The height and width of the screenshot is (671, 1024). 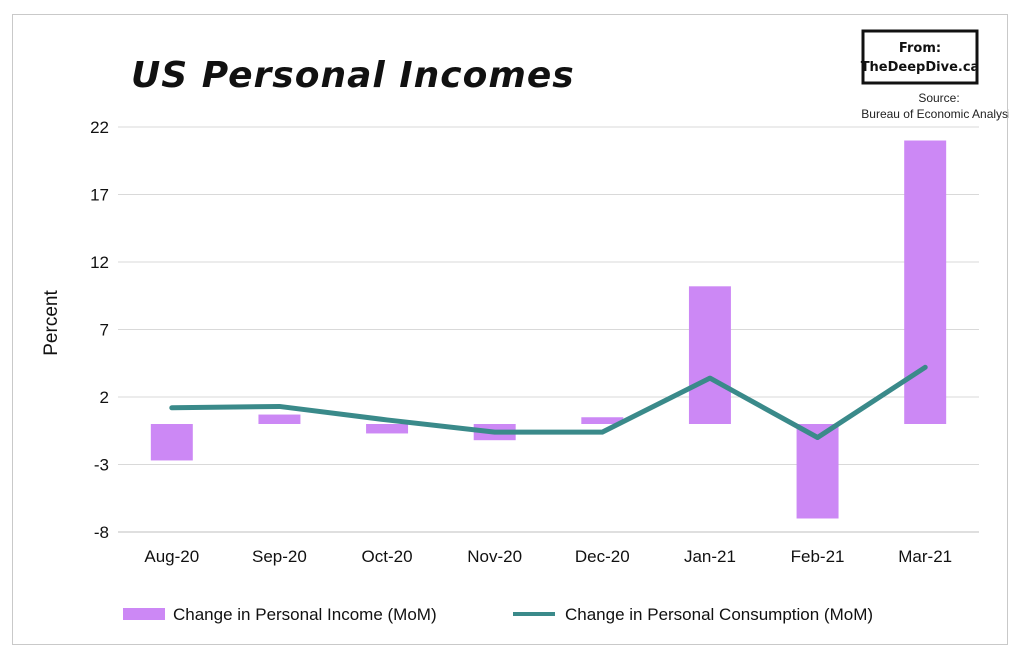 What do you see at coordinates (938, 98) in the screenshot?
I see `source-label: Source:` at bounding box center [938, 98].